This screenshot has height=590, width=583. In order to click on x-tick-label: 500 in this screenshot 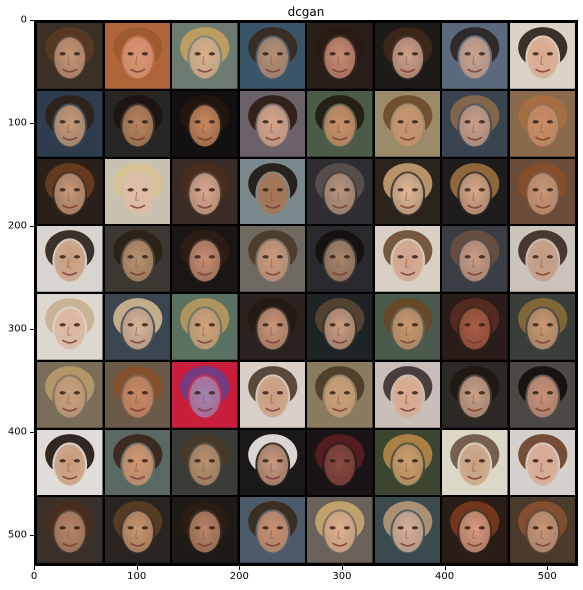, I will do `click(547, 576)`.